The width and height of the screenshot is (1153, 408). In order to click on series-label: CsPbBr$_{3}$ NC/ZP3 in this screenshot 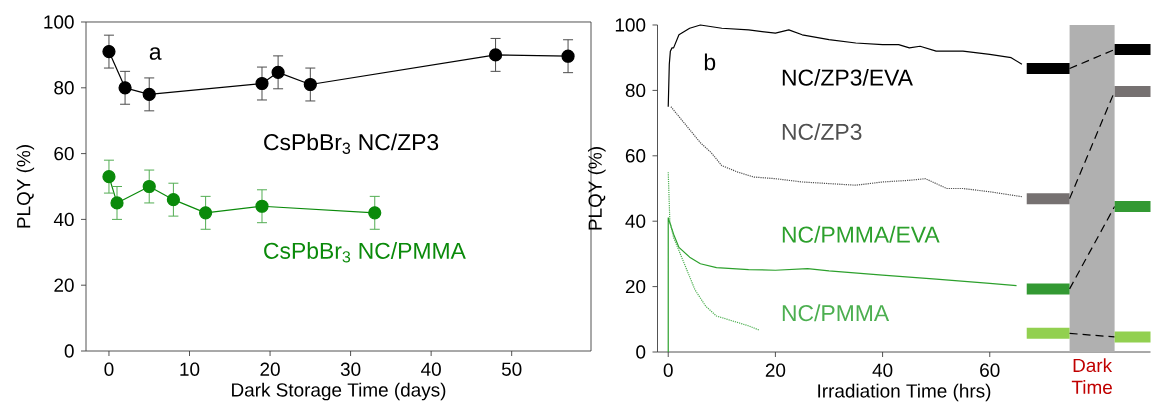, I will do `click(351, 143)`.